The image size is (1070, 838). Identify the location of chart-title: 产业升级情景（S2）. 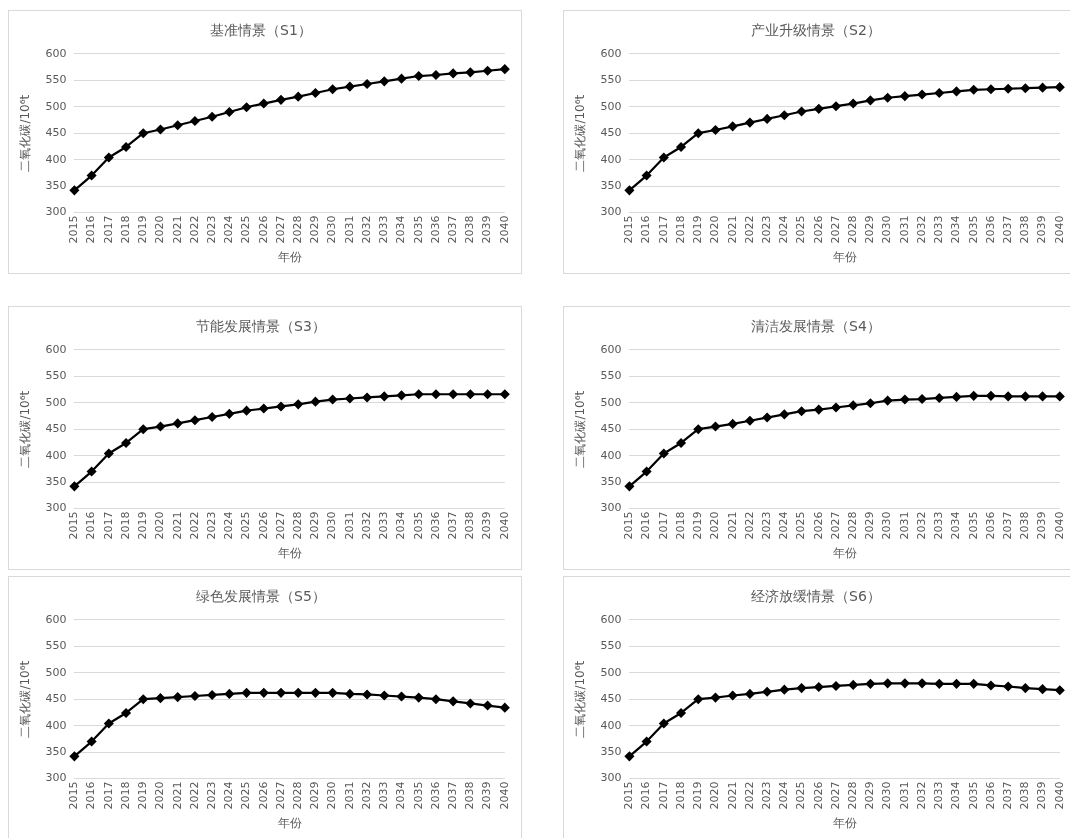
(816, 30).